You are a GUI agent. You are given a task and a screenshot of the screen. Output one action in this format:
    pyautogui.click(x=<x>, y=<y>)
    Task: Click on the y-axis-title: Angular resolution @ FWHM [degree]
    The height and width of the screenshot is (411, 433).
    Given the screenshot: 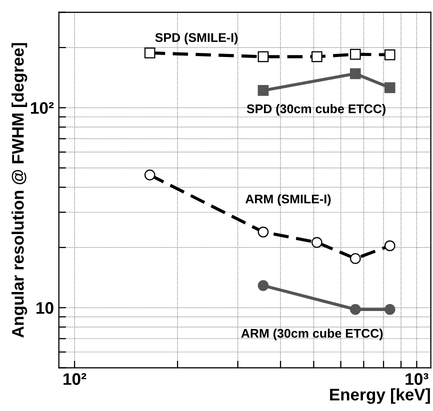 What is the action you would take?
    pyautogui.click(x=20, y=190)
    